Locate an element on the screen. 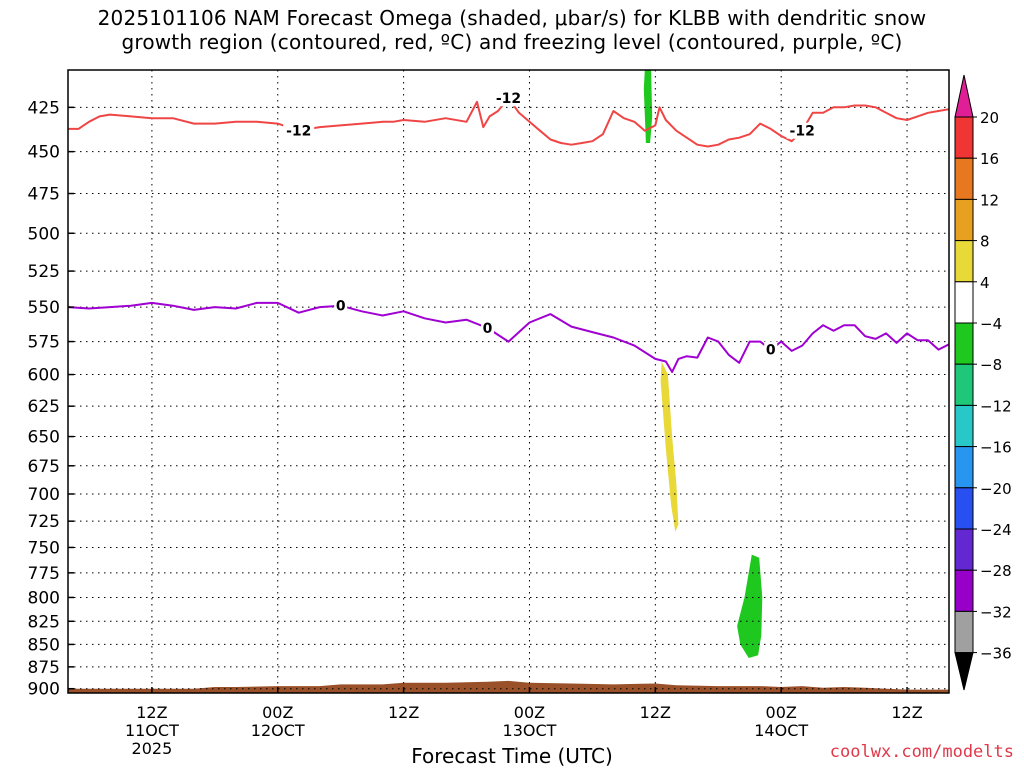 Image resolution: width=1024 pixels, height=768 pixels. colorbar-label-9: −20 is located at coordinates (996, 489).